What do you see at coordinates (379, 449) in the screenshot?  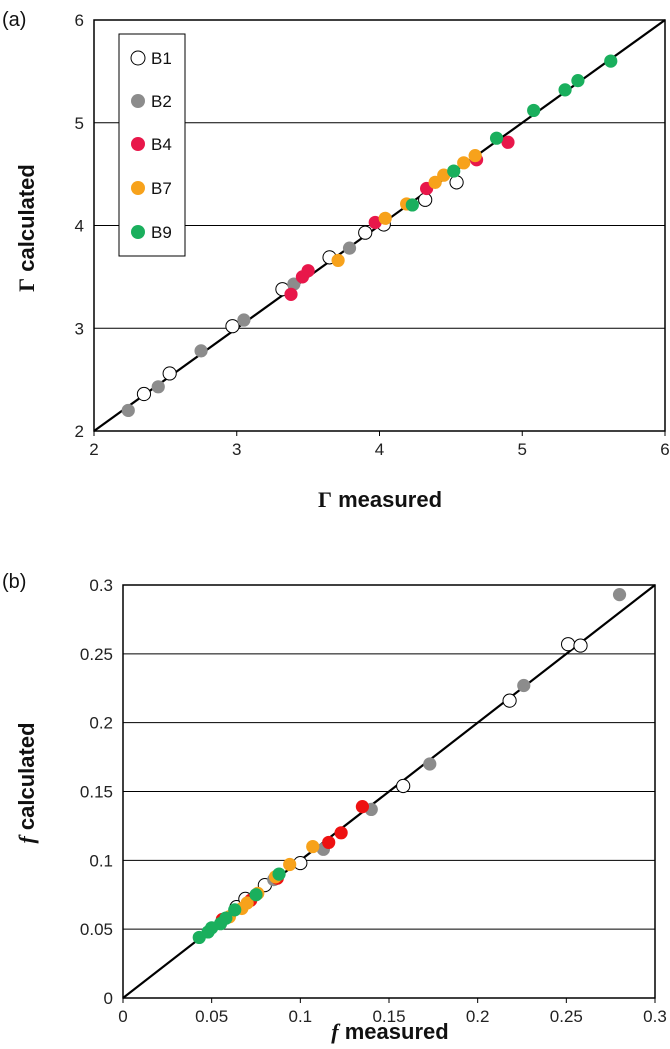 I see `x-tick-label-4: 4` at bounding box center [379, 449].